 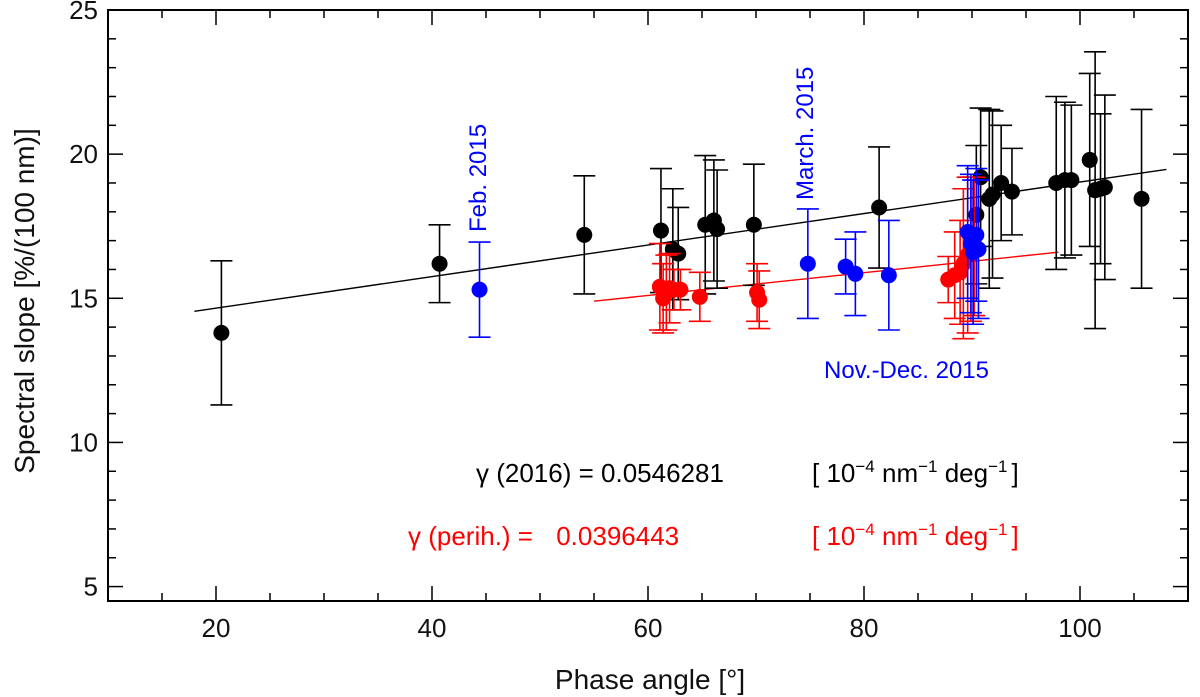 What do you see at coordinates (617, 536) in the screenshot?
I see `formula-perih-value: 0.0396443` at bounding box center [617, 536].